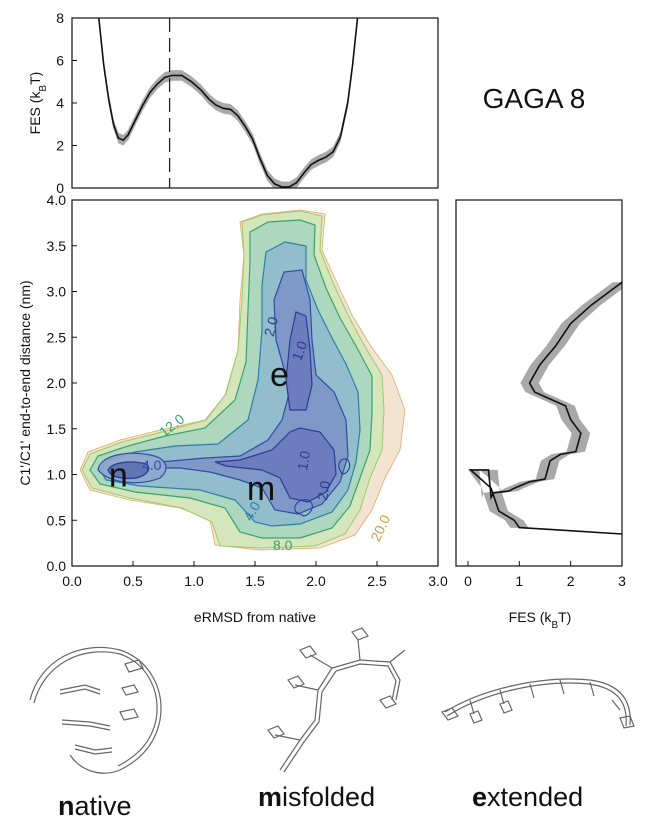 The height and width of the screenshot is (824, 646). I want to click on chart-title: GAGA 8, so click(534, 98).